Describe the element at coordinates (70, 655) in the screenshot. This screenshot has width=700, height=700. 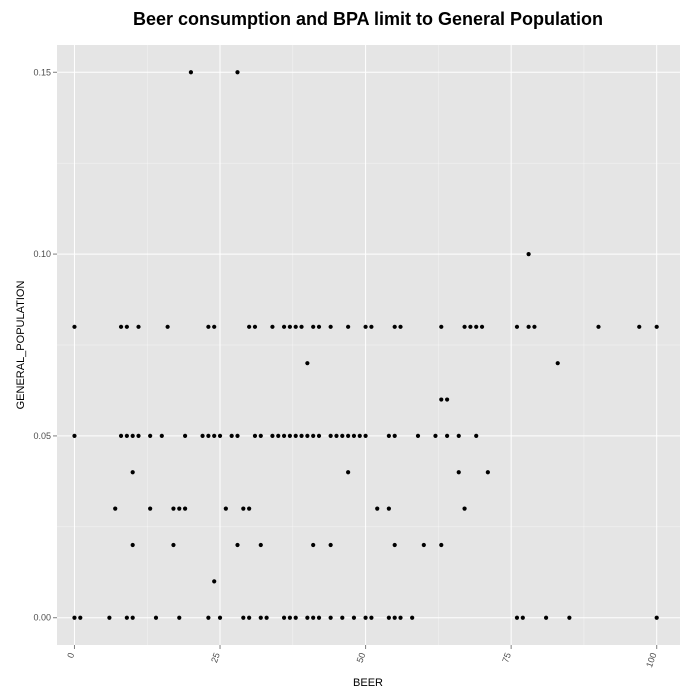
I see `x-tick-label: 0` at that location.